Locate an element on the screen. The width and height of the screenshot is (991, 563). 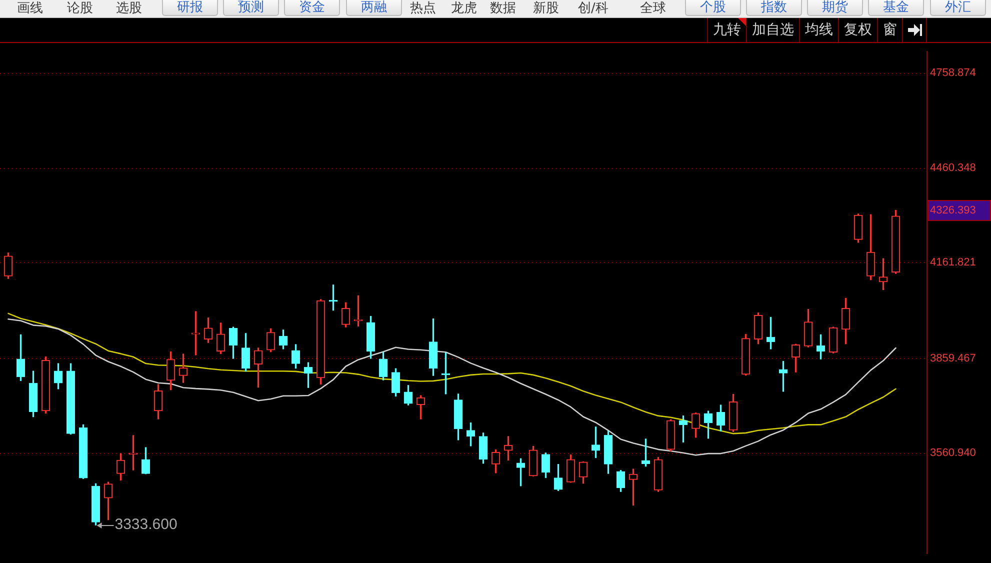
y-tick-label: 4460.348 is located at coordinates (953, 168).